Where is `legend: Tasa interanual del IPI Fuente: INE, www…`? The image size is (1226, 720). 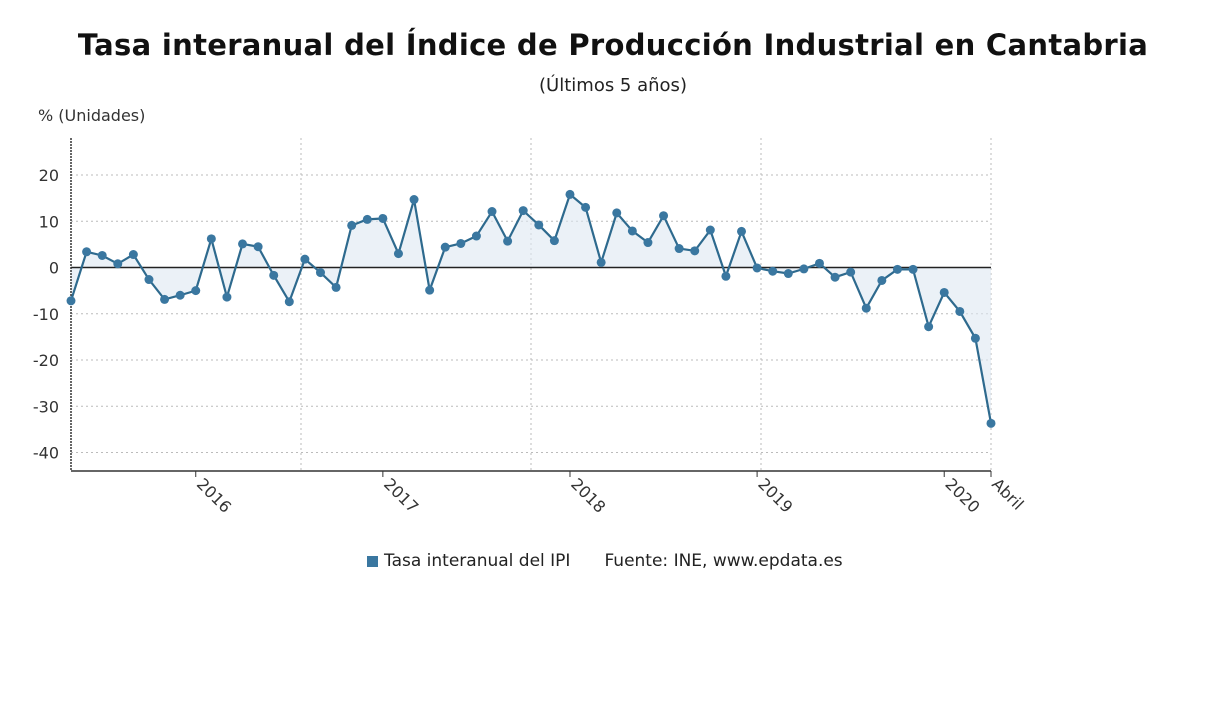
legend: Tasa interanual del IPI Fuente: INE, www… is located at coordinates (605, 561).